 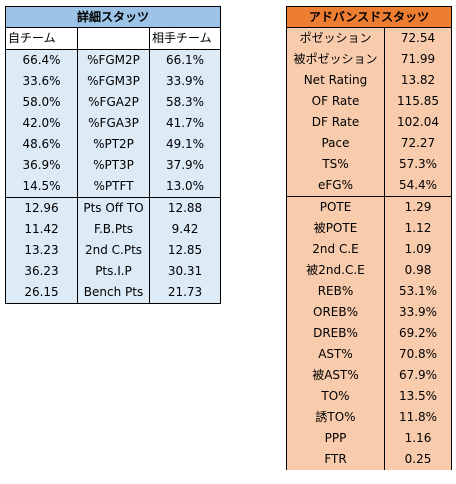 What do you see at coordinates (335, 375) in the screenshot?
I see `stat-label: 被AST%` at bounding box center [335, 375].